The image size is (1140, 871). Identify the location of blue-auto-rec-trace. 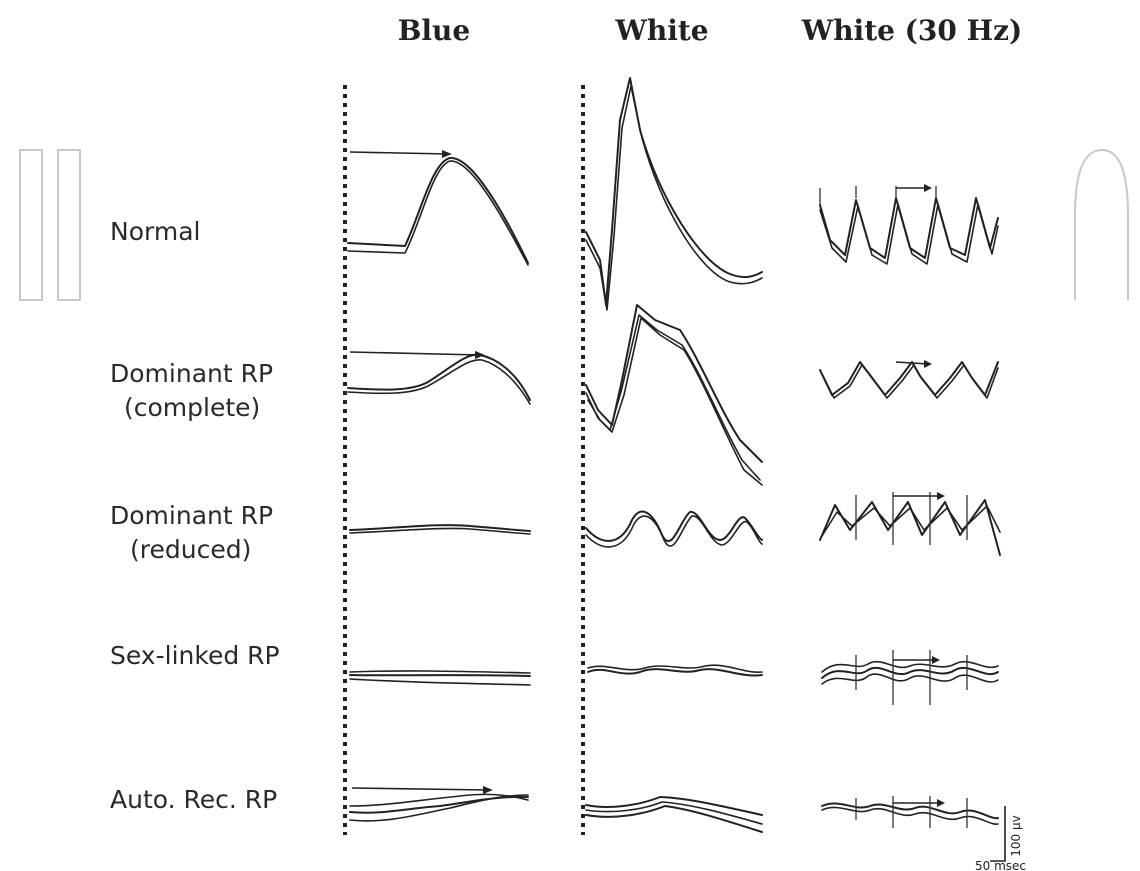
(439, 804).